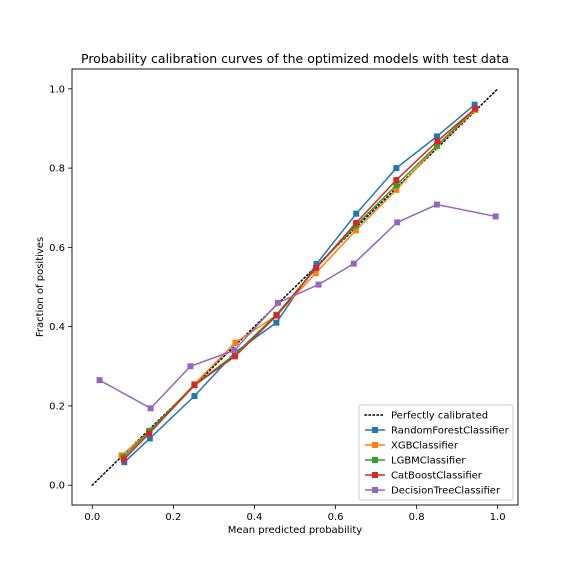 The width and height of the screenshot is (576, 576). I want to click on x-tick-label: 0.8, so click(417, 517).